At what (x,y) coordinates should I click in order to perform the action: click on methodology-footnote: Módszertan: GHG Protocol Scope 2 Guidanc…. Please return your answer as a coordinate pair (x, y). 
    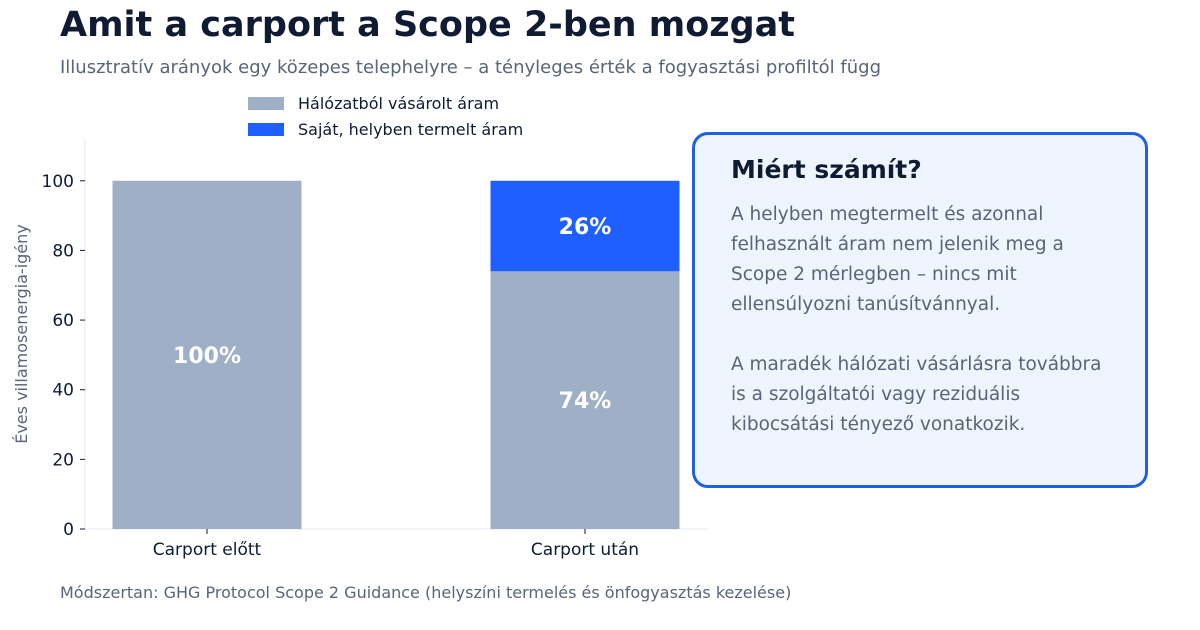
    Looking at the image, I should click on (426, 592).